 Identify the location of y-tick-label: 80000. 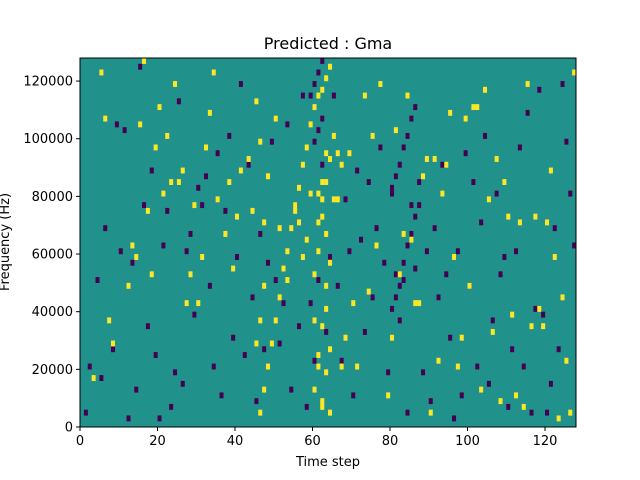
(52, 197).